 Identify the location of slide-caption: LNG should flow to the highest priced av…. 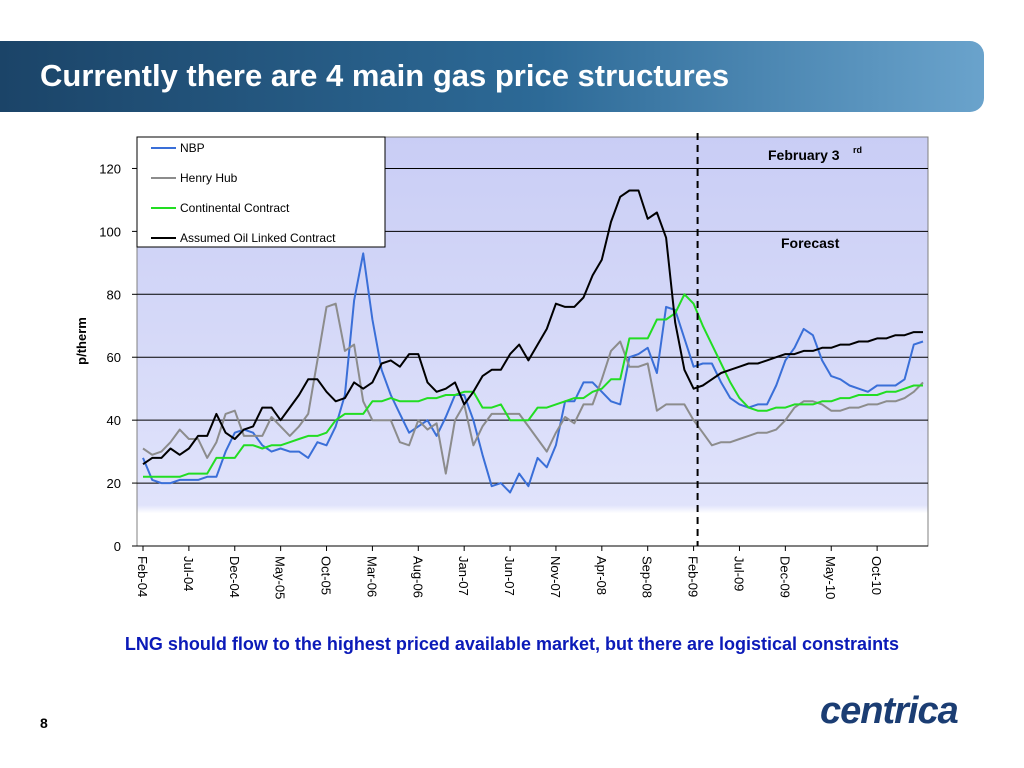
(512, 644).